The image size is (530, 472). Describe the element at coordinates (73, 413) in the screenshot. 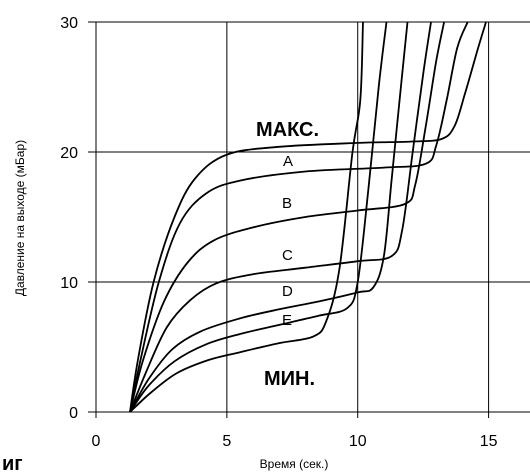

I see `y-tick-label: 0` at that location.